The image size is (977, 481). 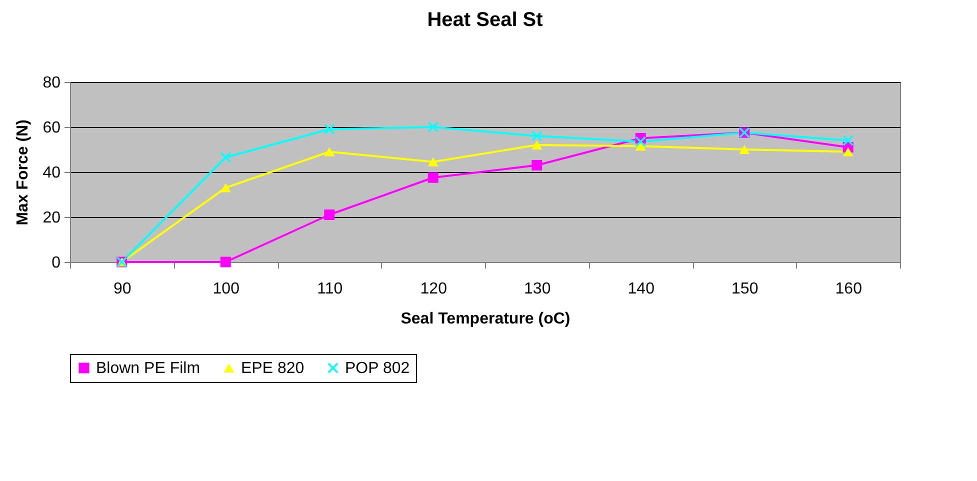 What do you see at coordinates (641, 289) in the screenshot?
I see `x-tick-label: 140` at bounding box center [641, 289].